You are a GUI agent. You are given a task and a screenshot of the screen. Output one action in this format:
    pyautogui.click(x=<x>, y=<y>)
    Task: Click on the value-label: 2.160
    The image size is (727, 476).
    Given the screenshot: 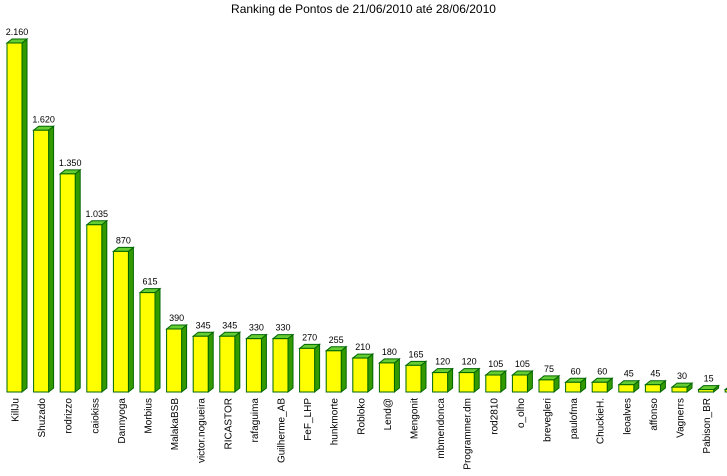 What is the action you would take?
    pyautogui.click(x=17, y=32)
    